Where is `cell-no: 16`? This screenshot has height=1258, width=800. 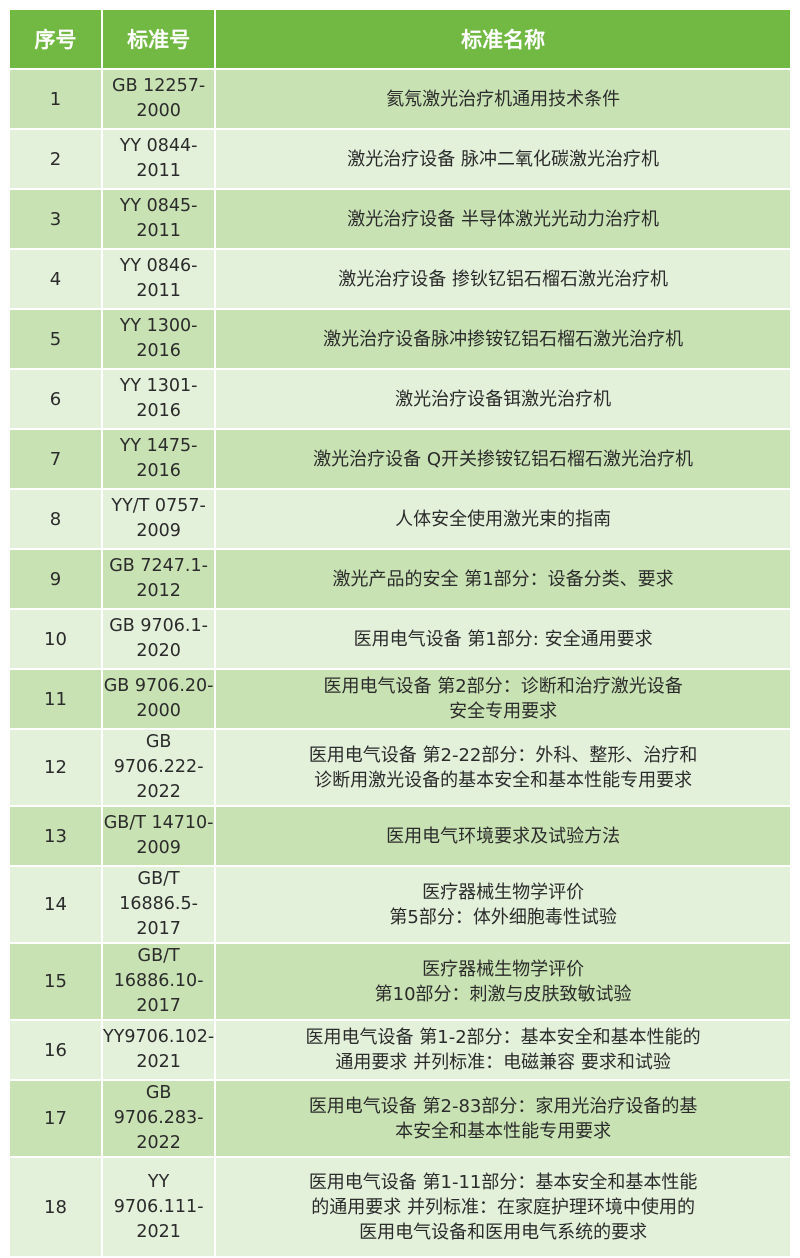
cell-no: 16 is located at coordinates (56, 1051).